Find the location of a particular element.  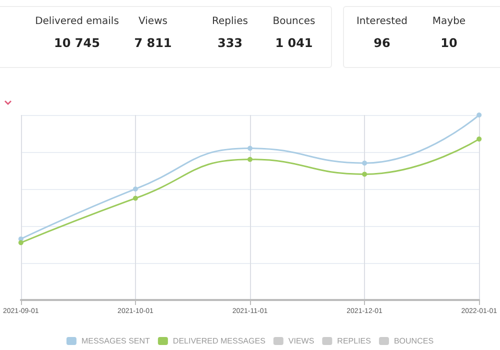

text: 96 is located at coordinates (382, 43).